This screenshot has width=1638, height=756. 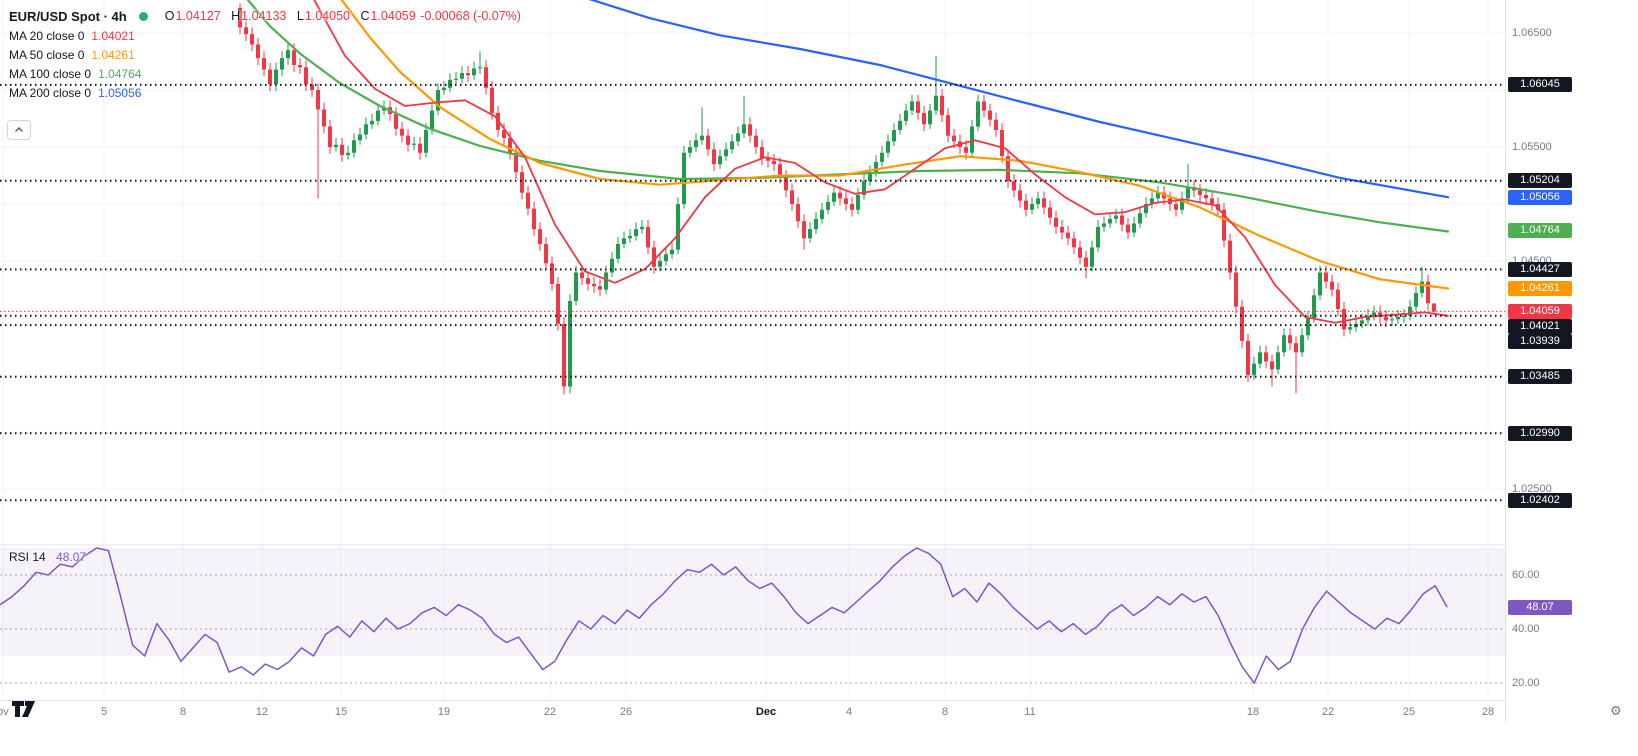 What do you see at coordinates (1526, 628) in the screenshot?
I see `rsi-tick-label: 40.00` at bounding box center [1526, 628].